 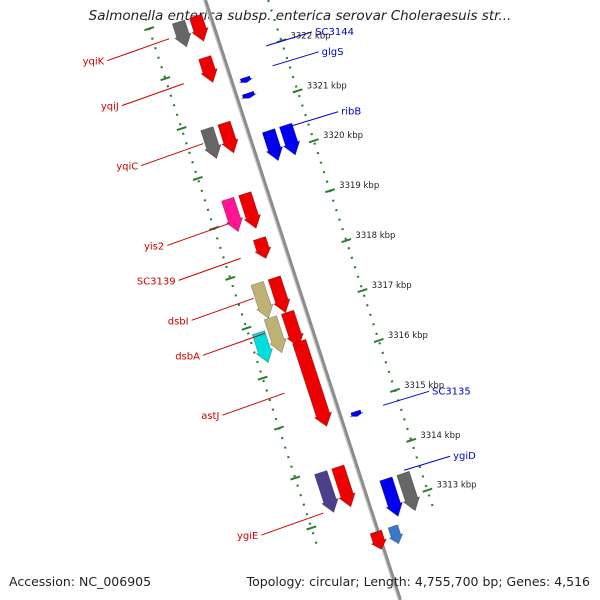 What do you see at coordinates (333, 52) in the screenshot?
I see `gene-label-reverse: glgS` at bounding box center [333, 52].